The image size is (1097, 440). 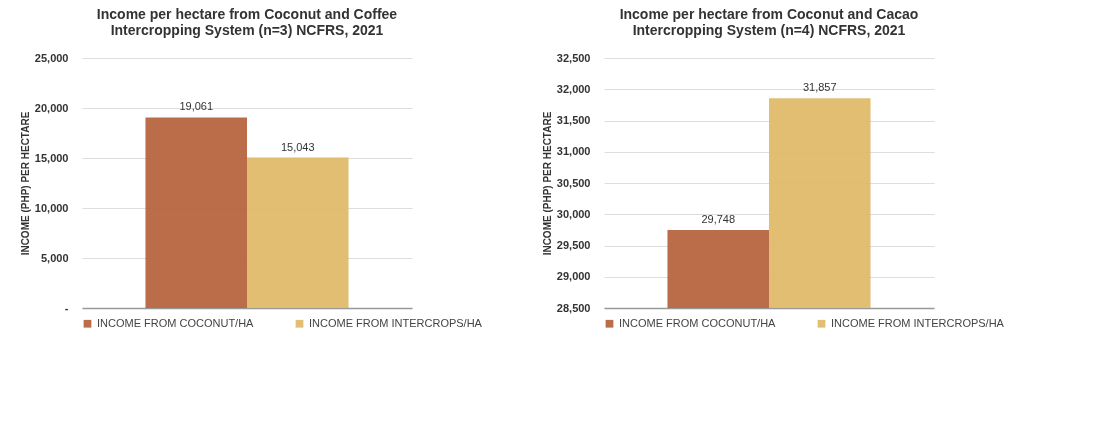 What do you see at coordinates (573, 307) in the screenshot?
I see `y-tick-label: 28,500` at bounding box center [573, 307].